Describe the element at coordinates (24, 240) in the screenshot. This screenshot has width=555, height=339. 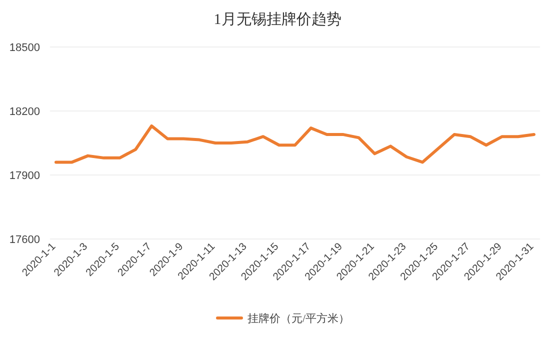
I see `y-tick-label: 17600` at that location.